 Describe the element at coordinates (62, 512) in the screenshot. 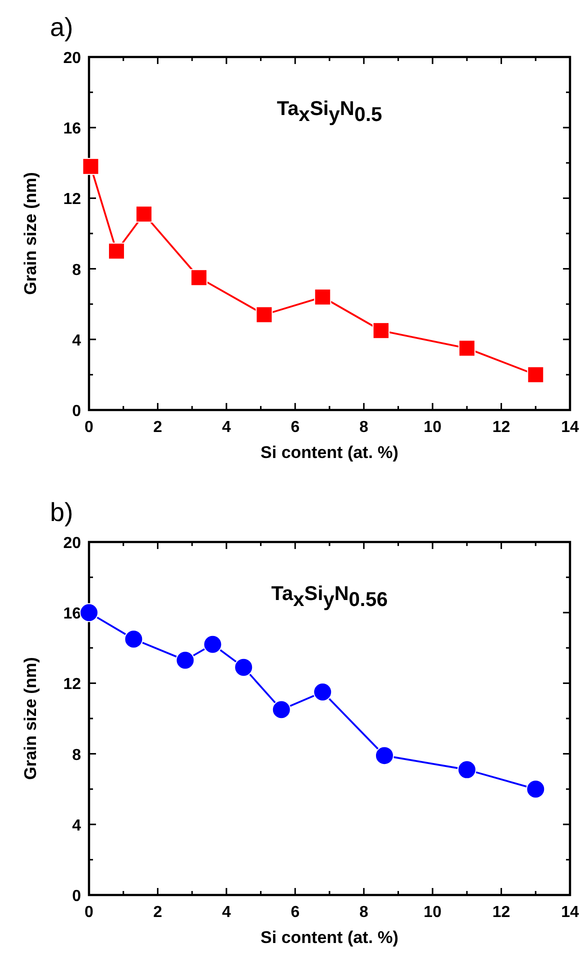

I see `chart-title: b)` at that location.